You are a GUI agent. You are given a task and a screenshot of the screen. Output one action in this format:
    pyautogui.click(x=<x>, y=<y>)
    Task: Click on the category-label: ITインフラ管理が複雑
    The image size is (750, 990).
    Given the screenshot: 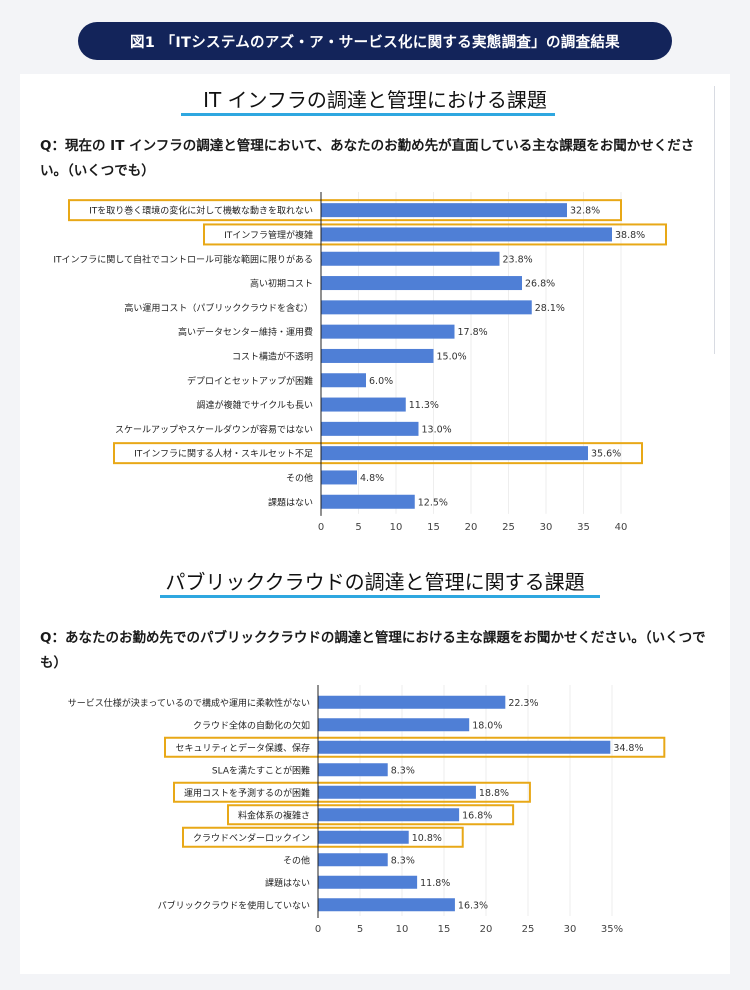 What is the action you would take?
    pyautogui.click(x=268, y=235)
    